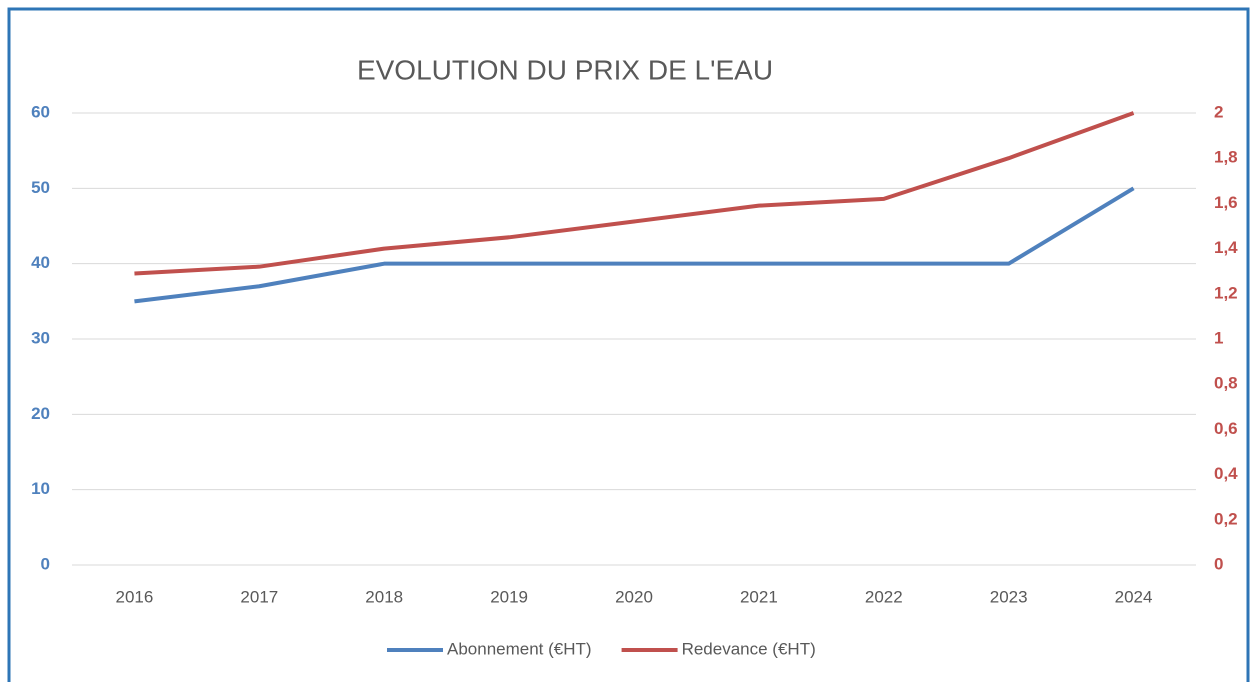 The height and width of the screenshot is (682, 1253). I want to click on y2-tick-label: 1,4, so click(1226, 247).